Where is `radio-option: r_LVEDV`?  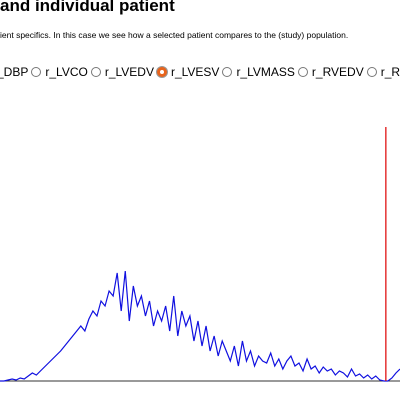 radio-option: r_LVEDV is located at coordinates (122, 72).